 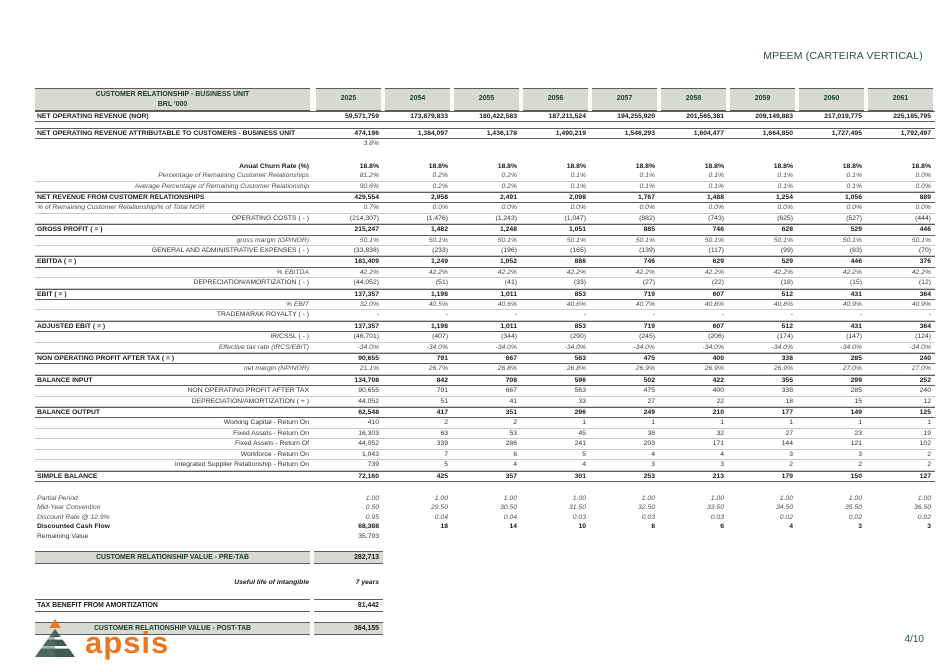 I want to click on row-label: IR/CSSL ( - ), so click(x=289, y=337).